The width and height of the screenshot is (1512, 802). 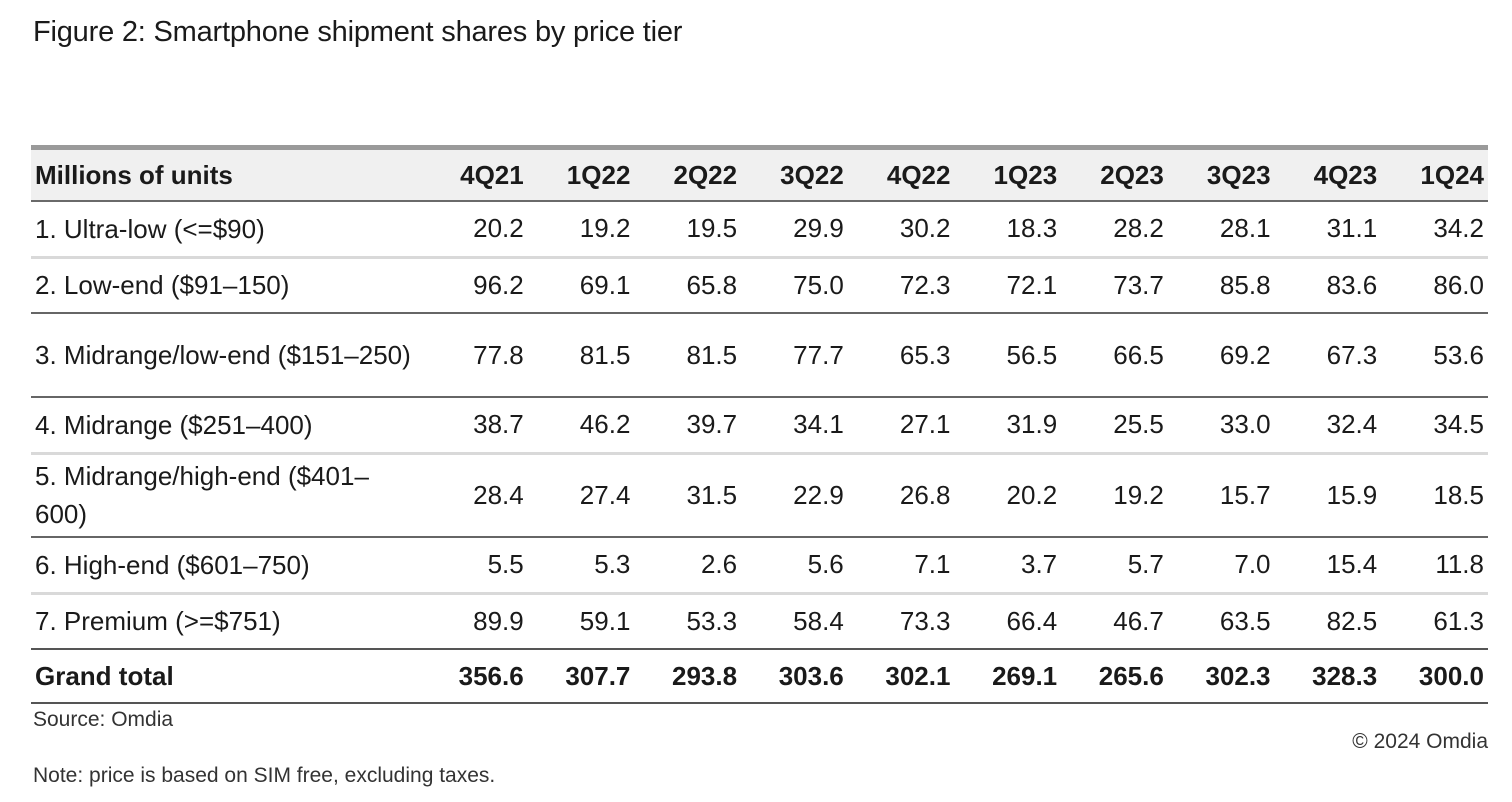 I want to click on table-cell: 34.5, so click(x=1458, y=424).